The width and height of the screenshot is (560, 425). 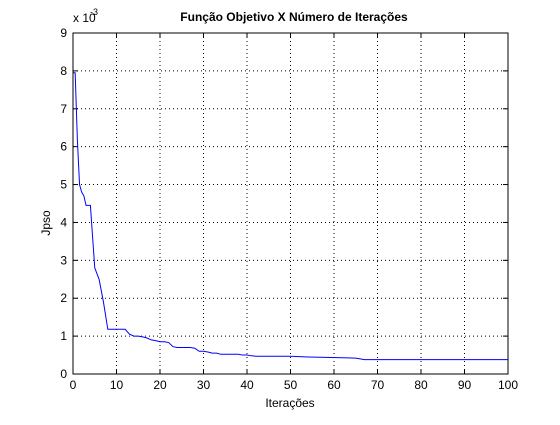 I want to click on y-multiplier-exponent: -3, so click(x=94, y=12).